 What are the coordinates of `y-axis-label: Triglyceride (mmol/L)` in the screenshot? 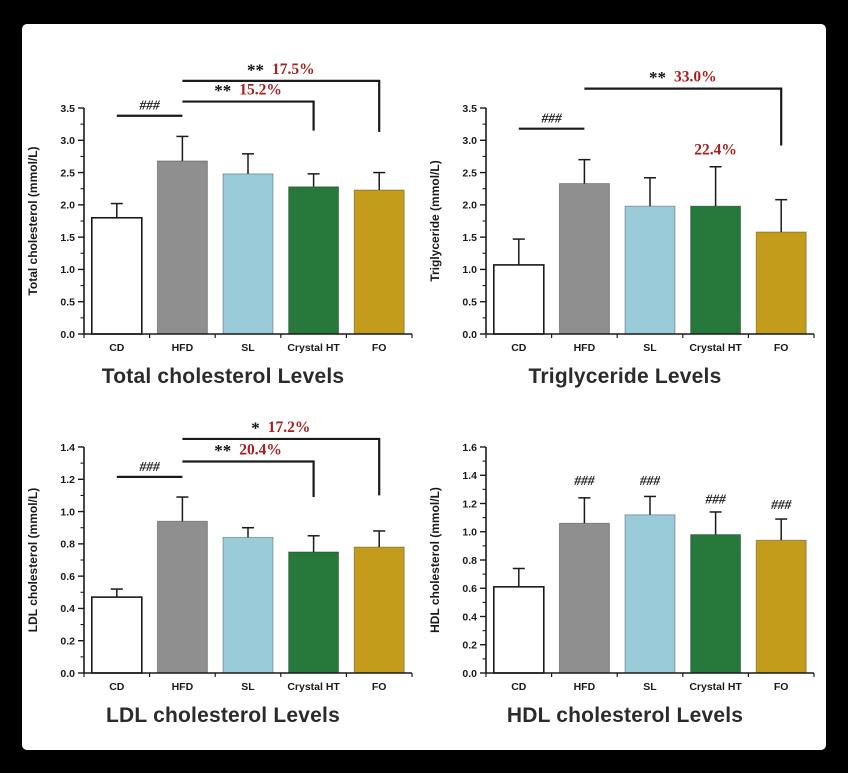 It's located at (435, 220).